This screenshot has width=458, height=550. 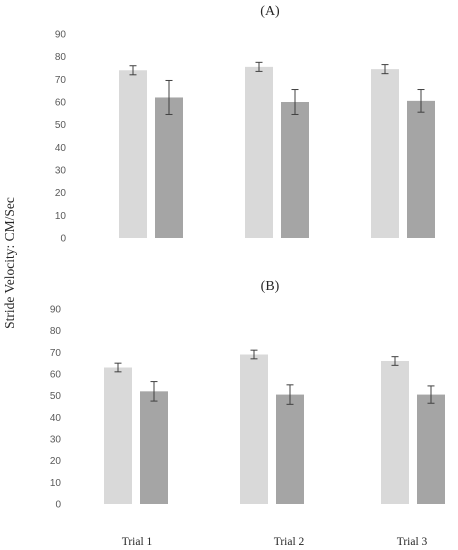 I want to click on panel-b-ytick-10: 10, so click(x=56, y=483).